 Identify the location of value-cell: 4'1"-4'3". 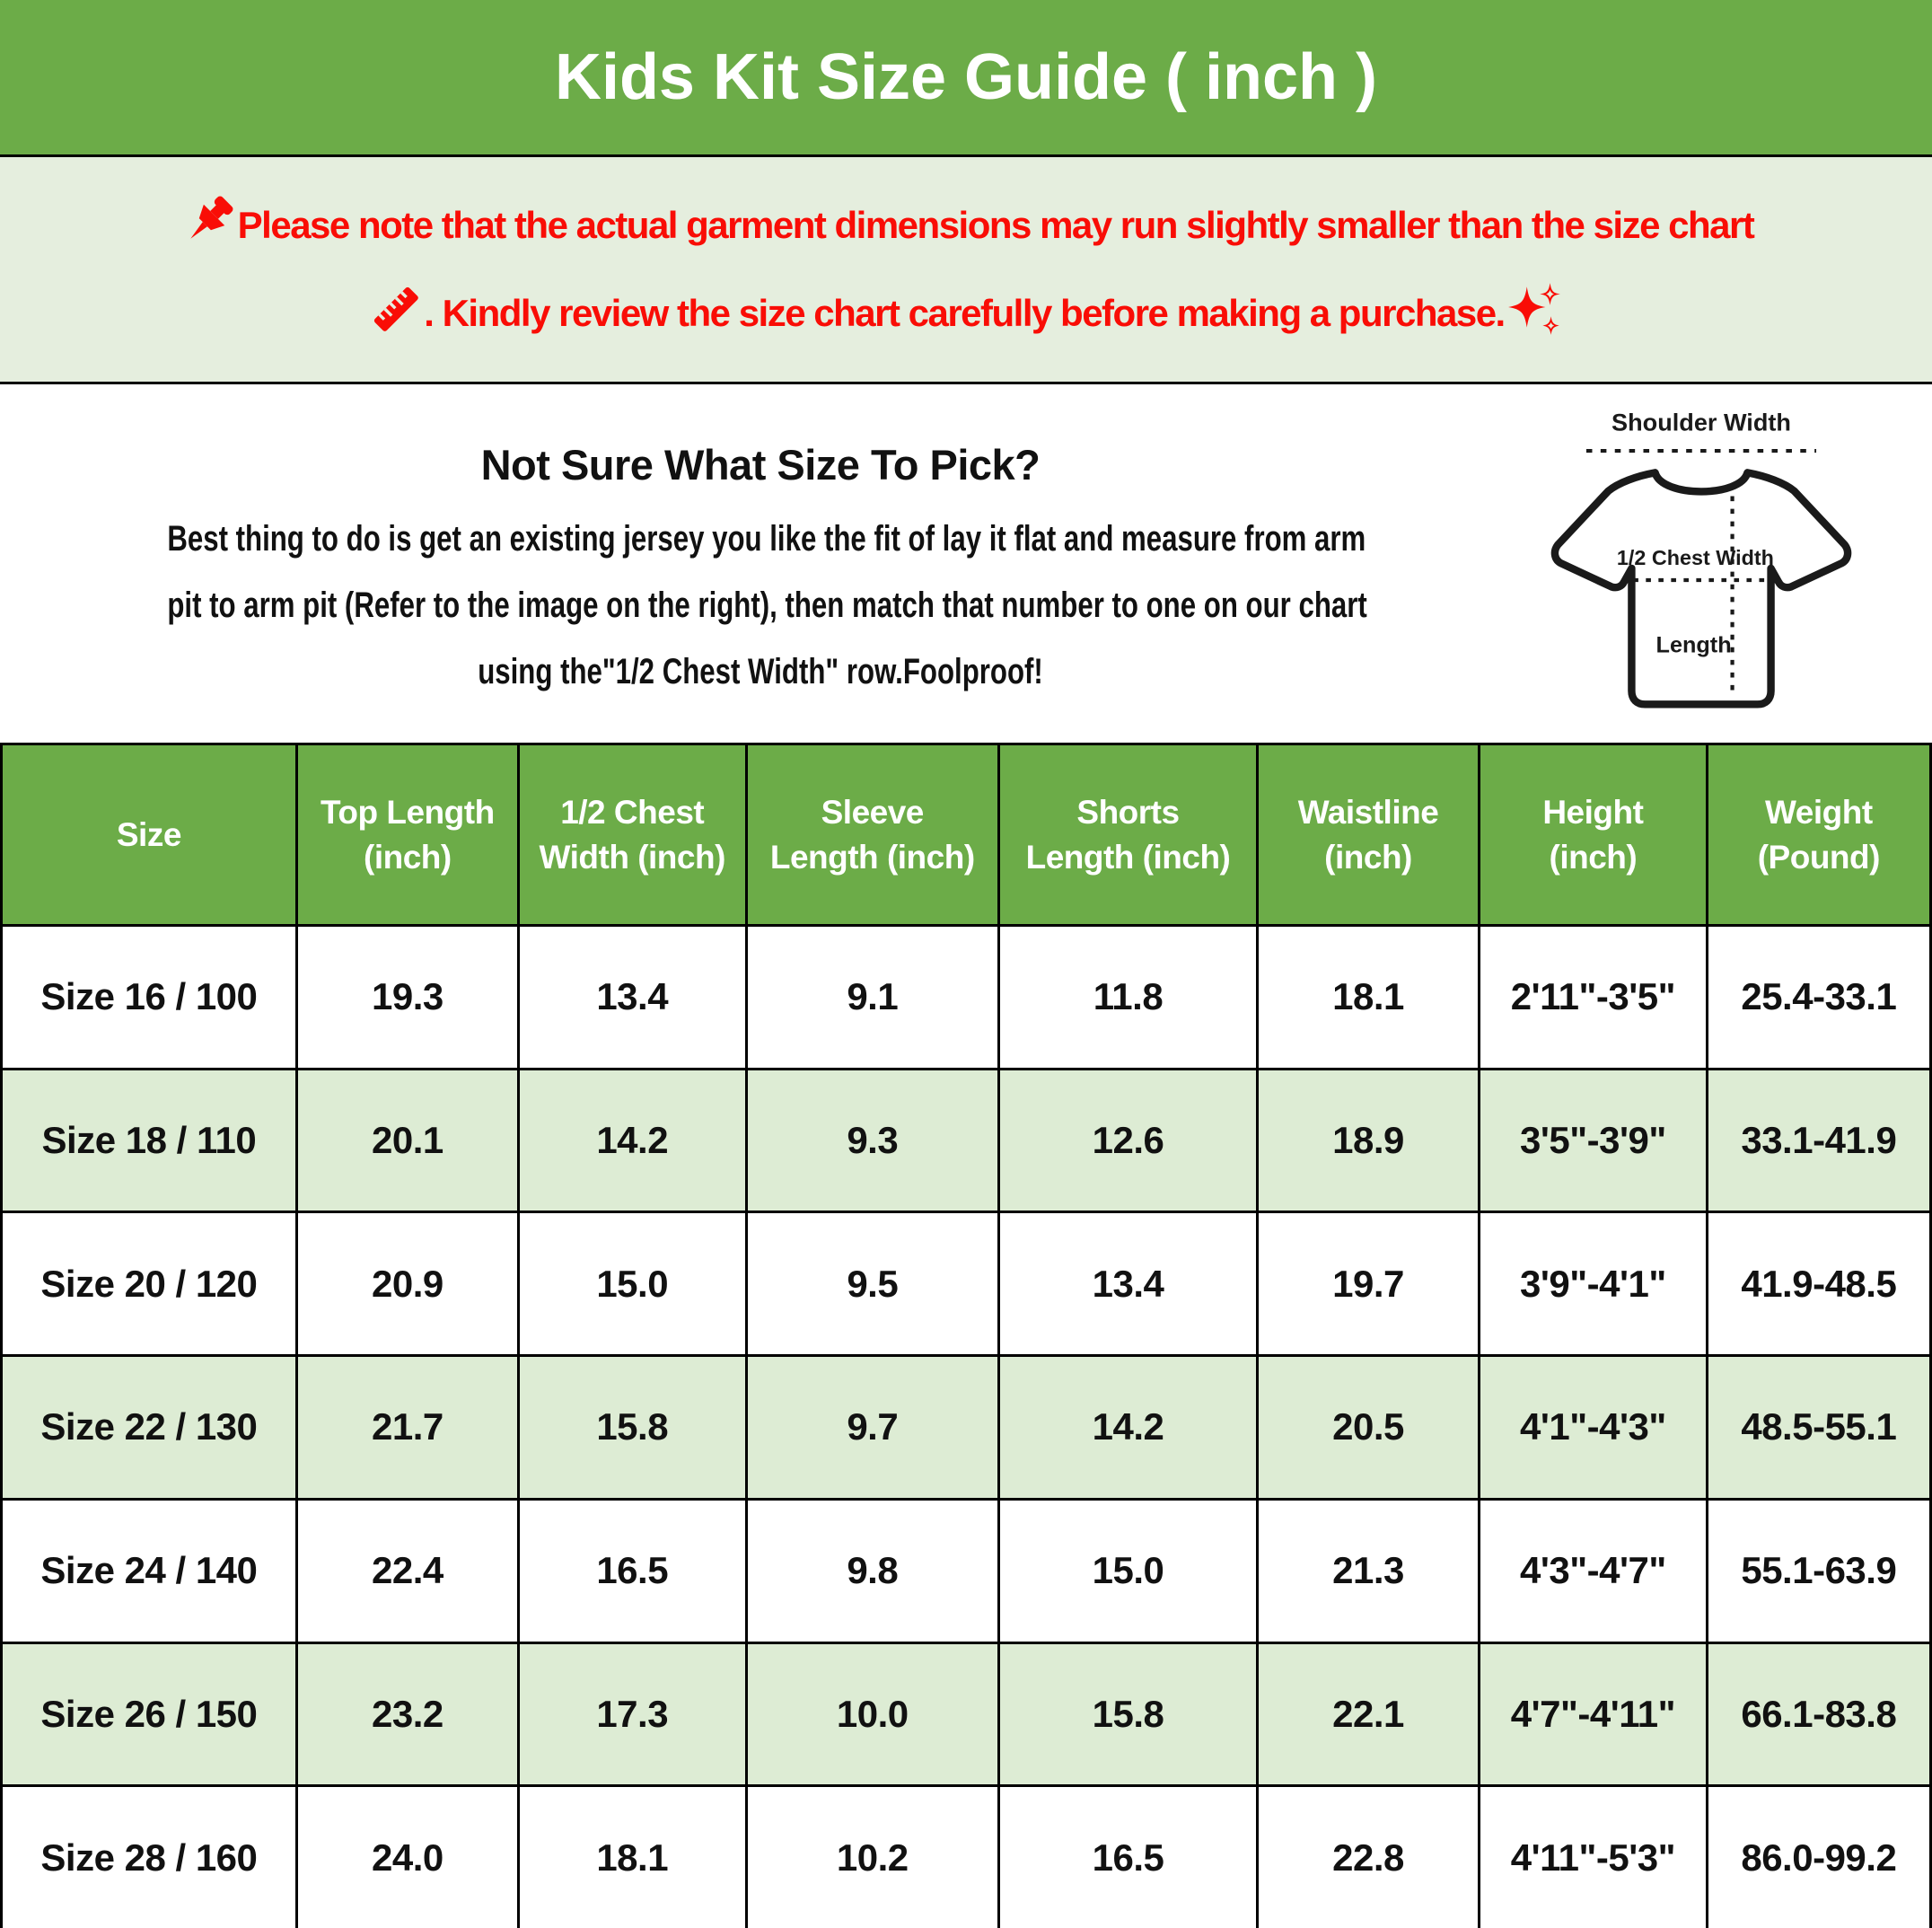
(1593, 1427).